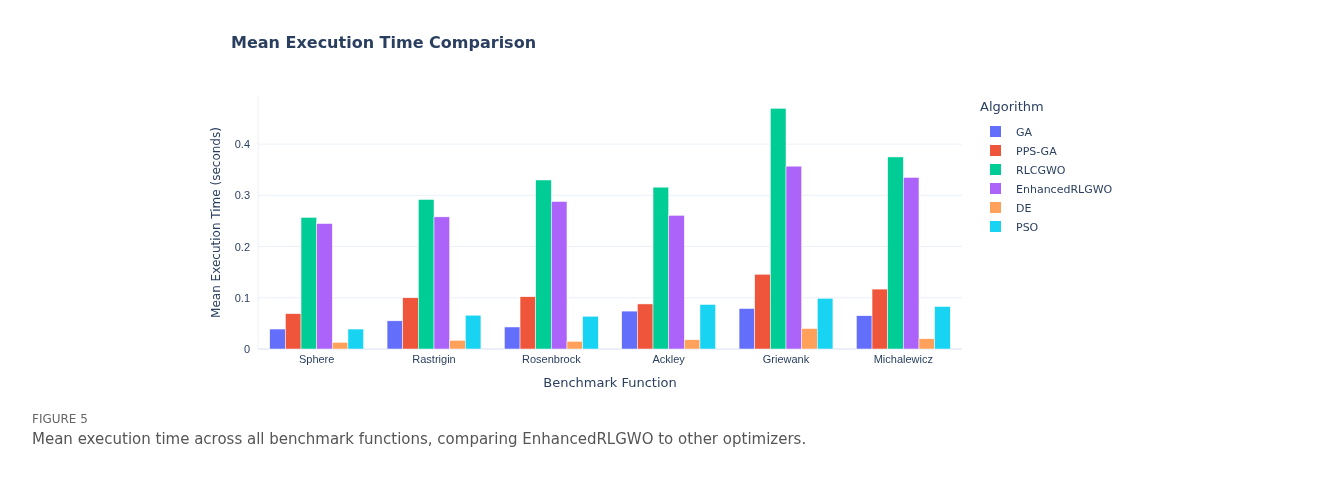 This screenshot has height=479, width=1321. What do you see at coordinates (242, 195) in the screenshot?
I see `y-tick-label: 0.3` at bounding box center [242, 195].